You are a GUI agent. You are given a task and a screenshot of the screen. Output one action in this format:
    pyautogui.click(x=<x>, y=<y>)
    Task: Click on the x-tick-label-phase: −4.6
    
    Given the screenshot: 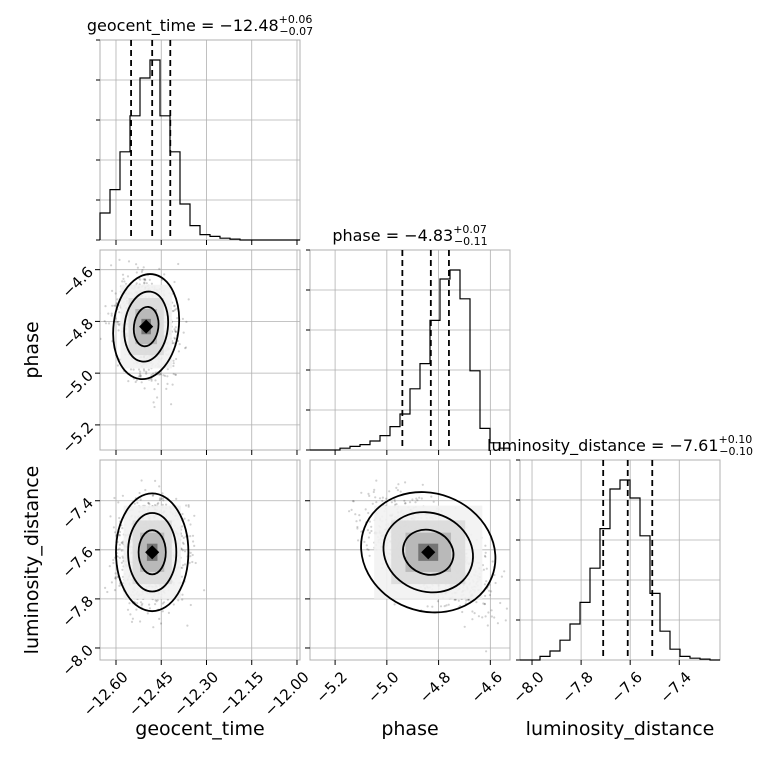 What is the action you would take?
    pyautogui.click(x=487, y=687)
    